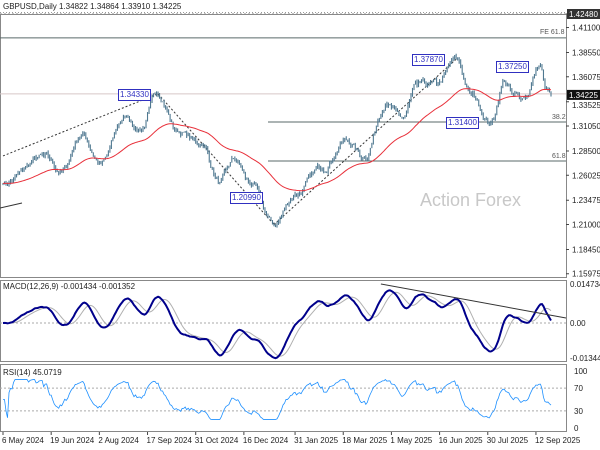 This screenshot has height=450, width=600. Describe the element at coordinates (32, 372) in the screenshot. I see `rsi-title: RSI(14) 45.0719` at that location.